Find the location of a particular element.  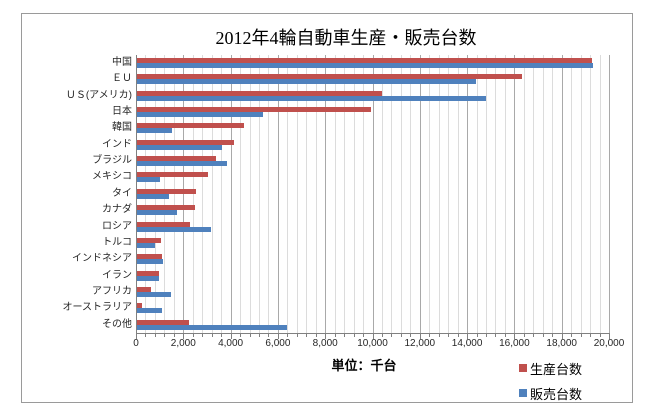

legend-item-production: 生産台数 is located at coordinates (551, 369).